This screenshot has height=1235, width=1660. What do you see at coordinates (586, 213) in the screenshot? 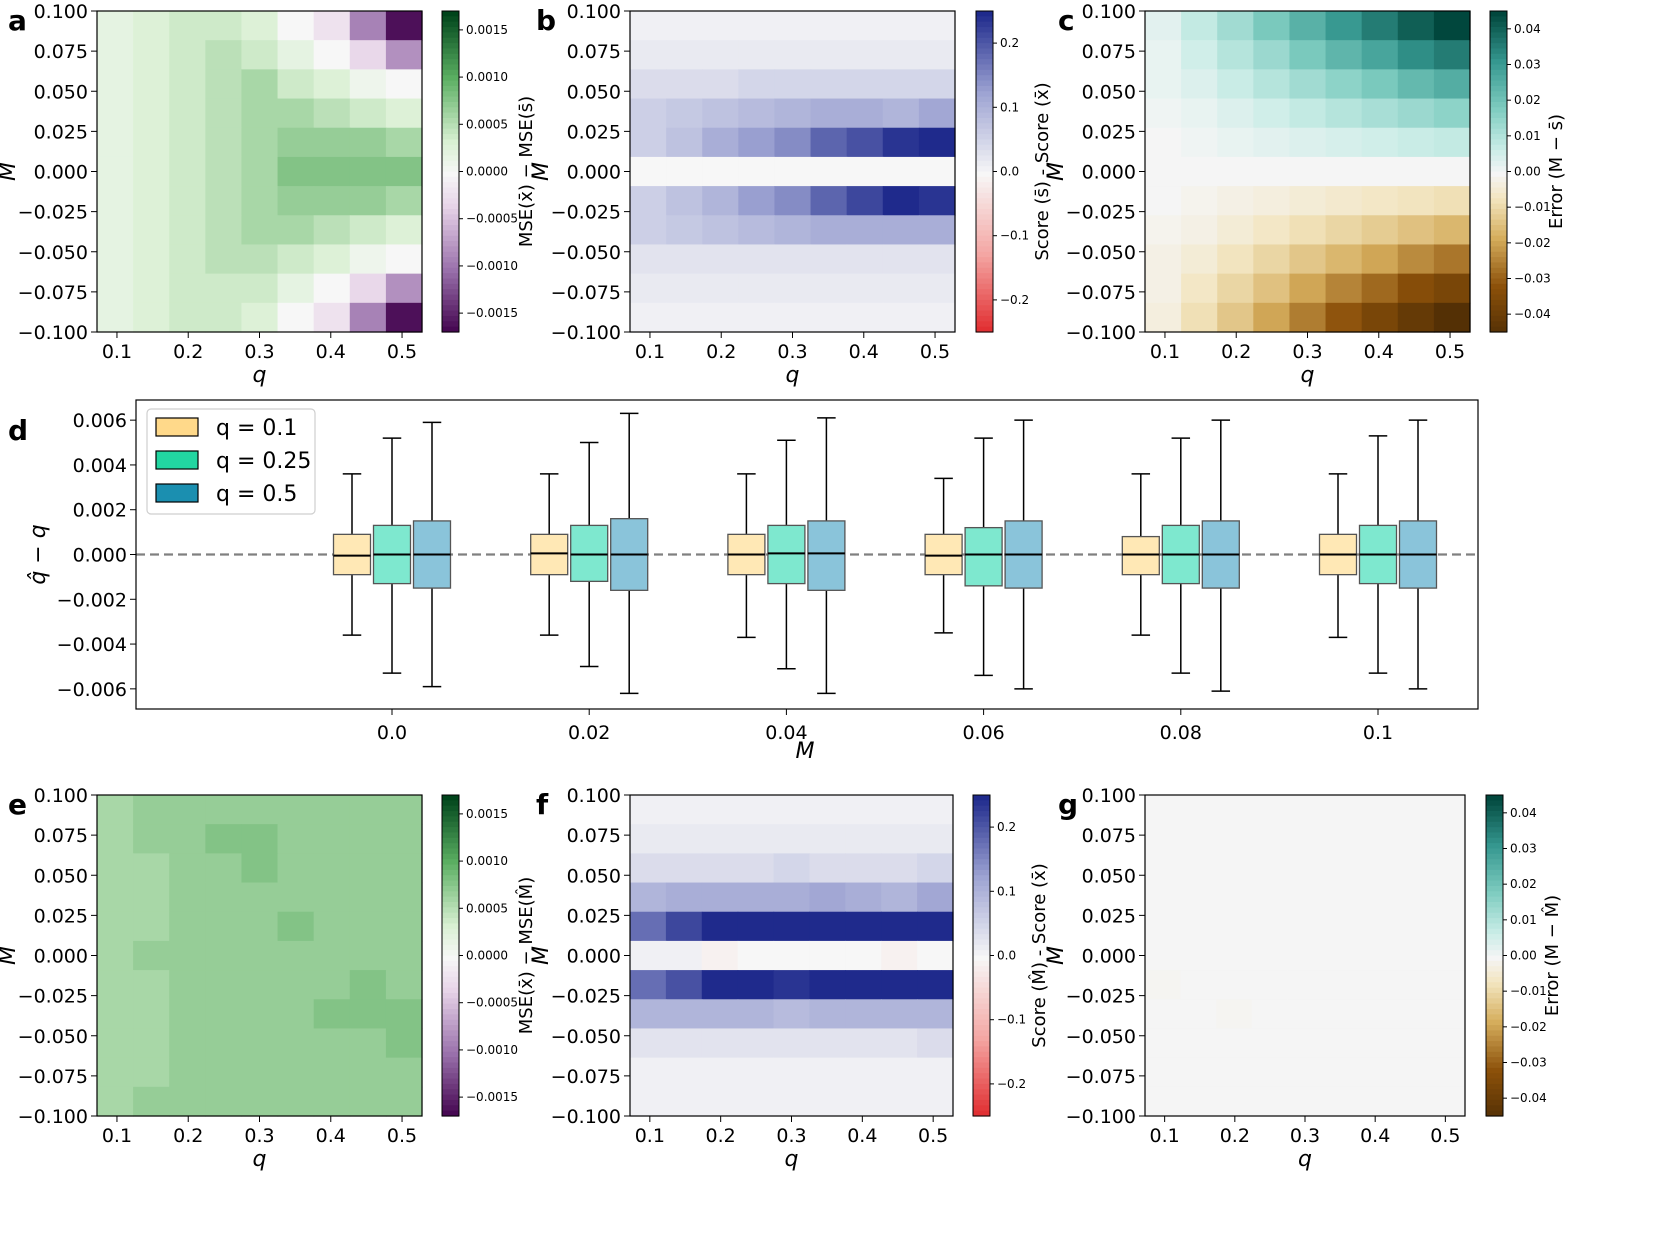
I see `y-tick-label: −0.025` at bounding box center [586, 213].